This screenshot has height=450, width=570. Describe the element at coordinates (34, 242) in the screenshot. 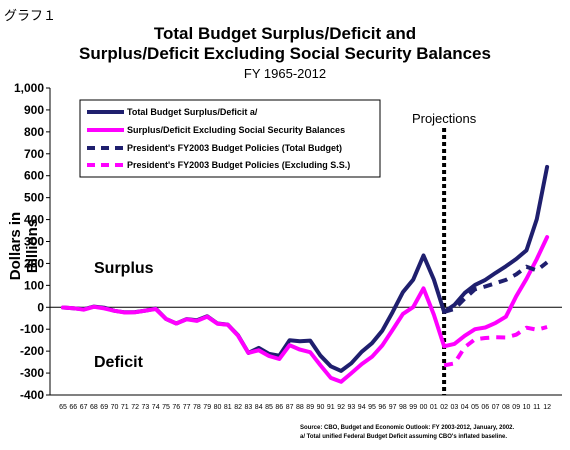

I see `y-tick-label: 300` at that location.